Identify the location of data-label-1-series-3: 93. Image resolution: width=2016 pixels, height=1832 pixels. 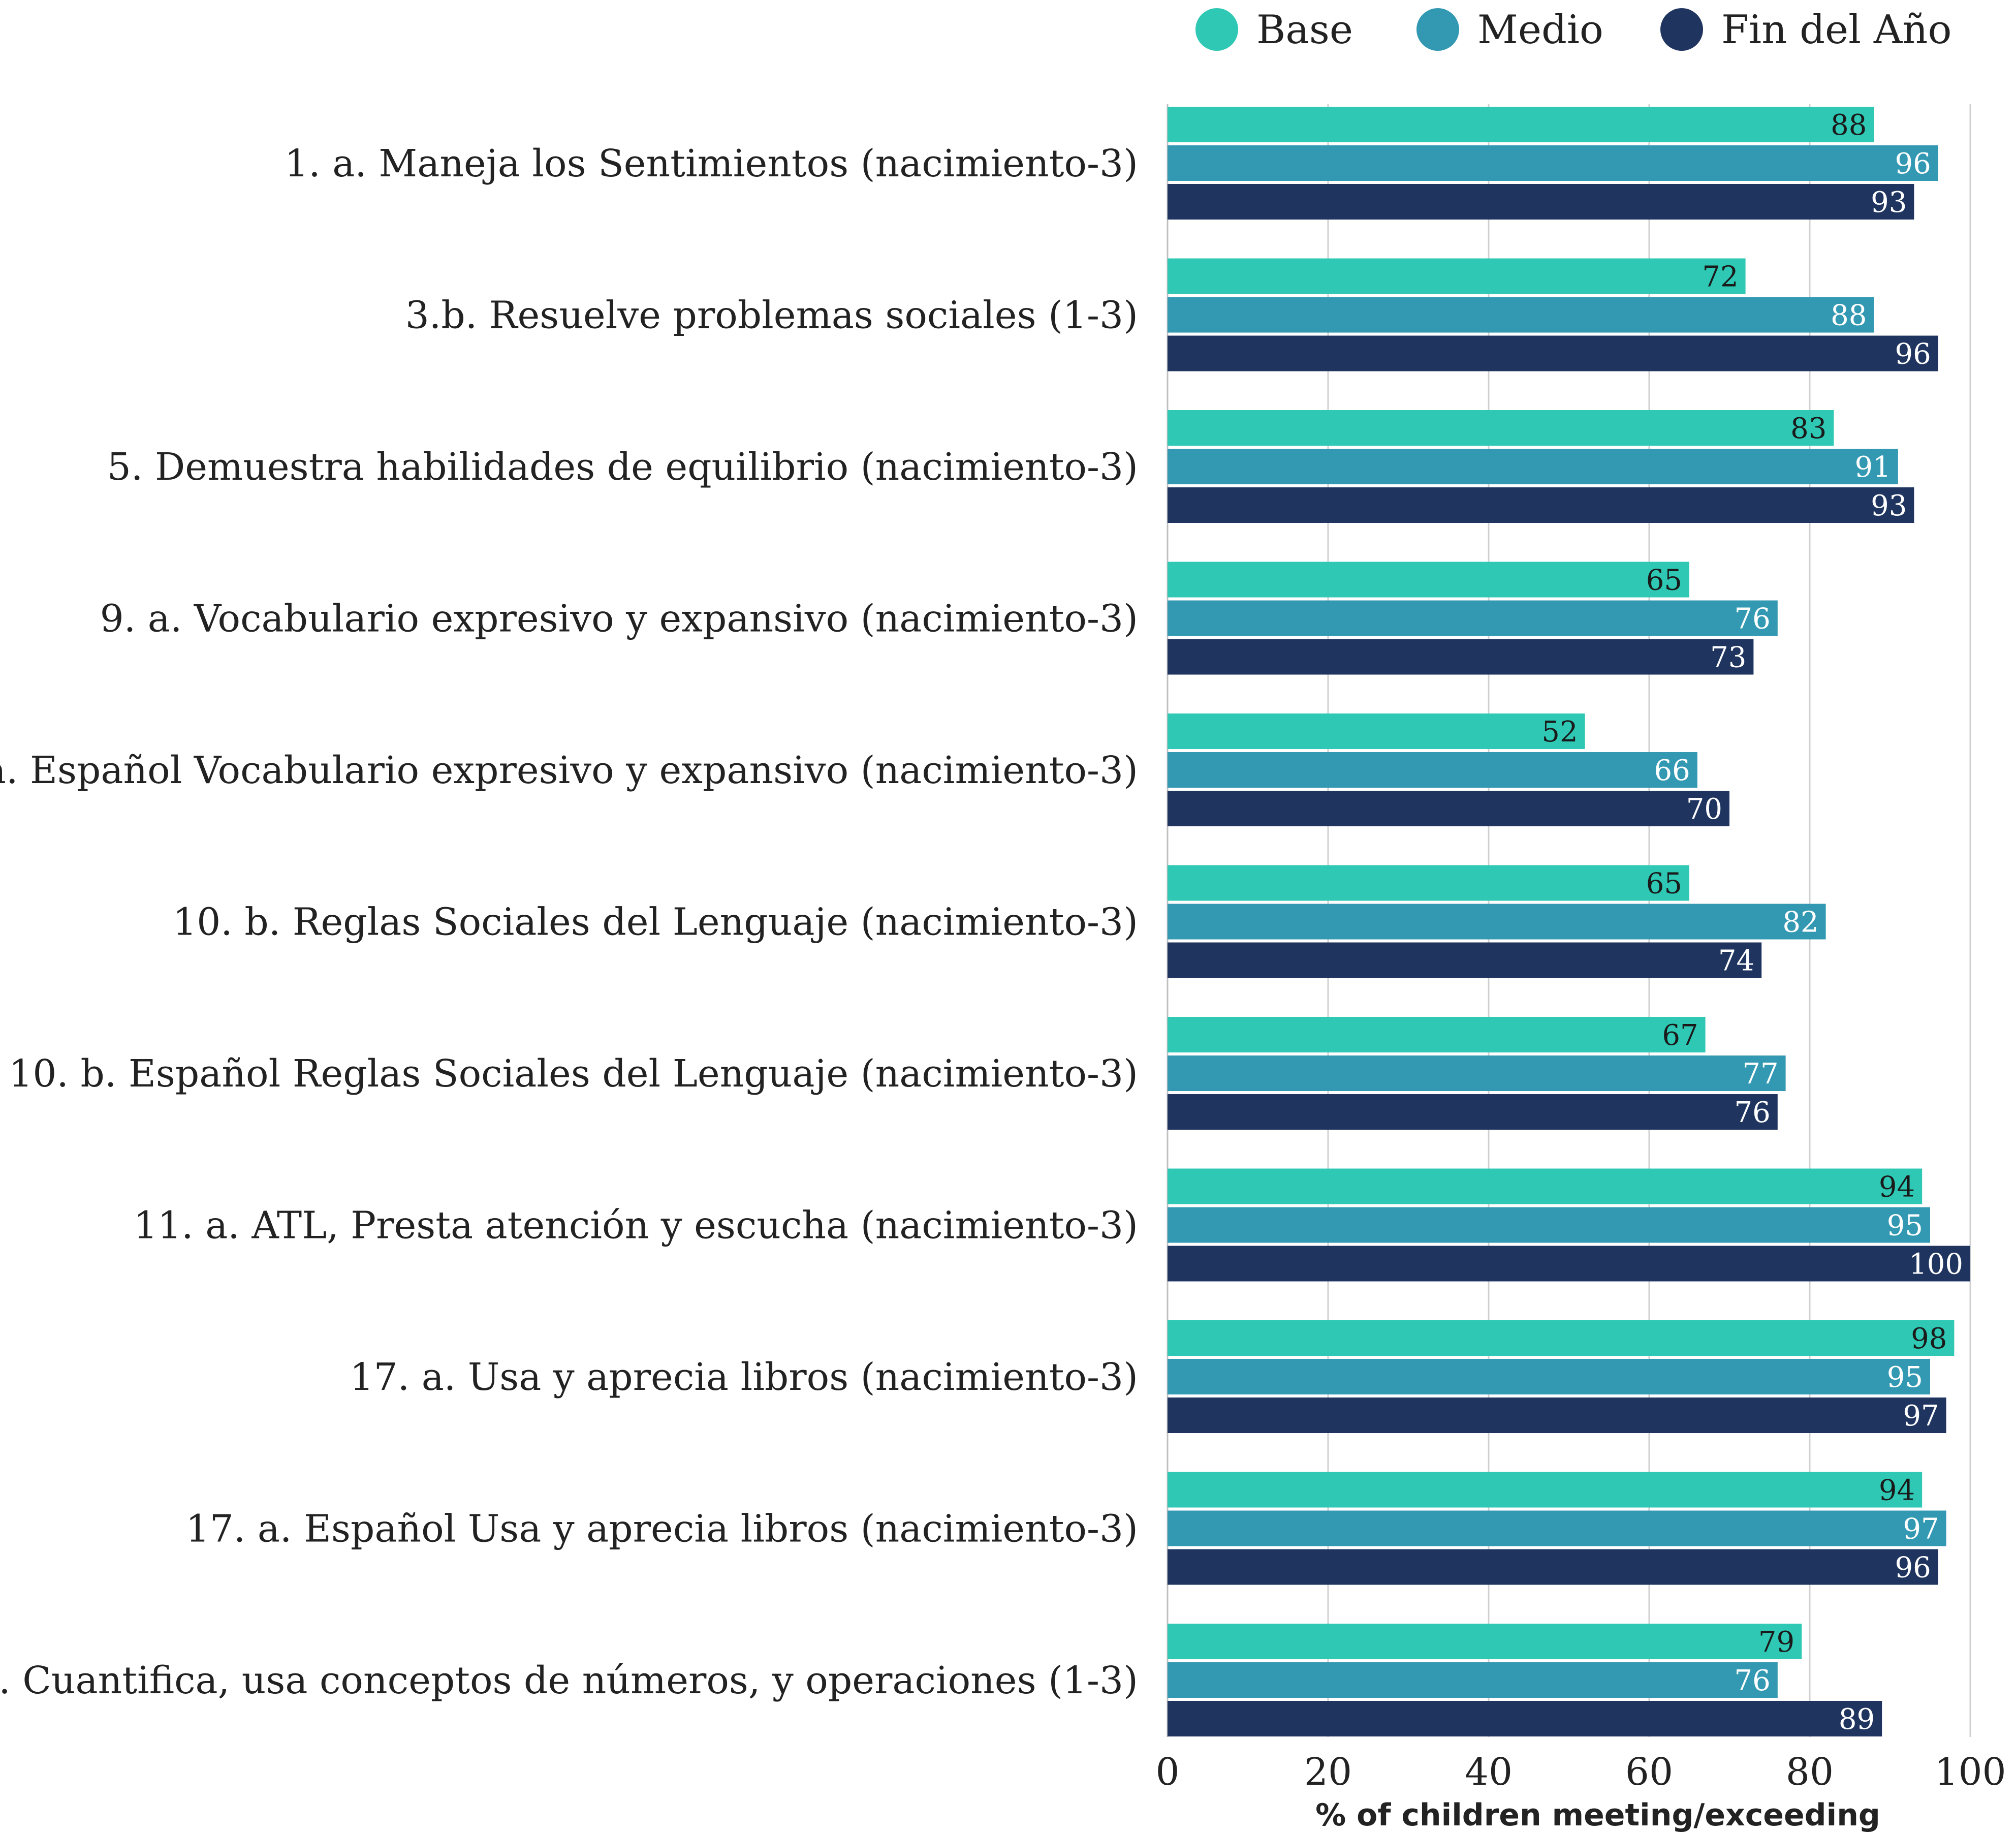
(1889, 202).